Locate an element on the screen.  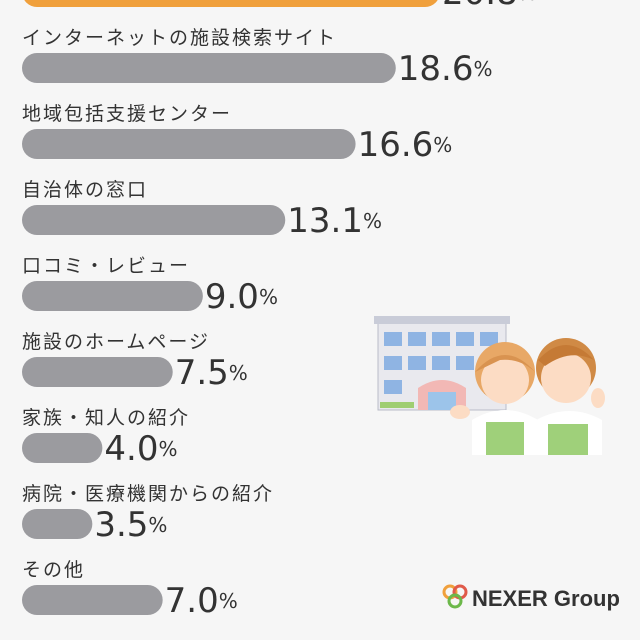
category-label: 施設のホームページ is located at coordinates (116, 342).